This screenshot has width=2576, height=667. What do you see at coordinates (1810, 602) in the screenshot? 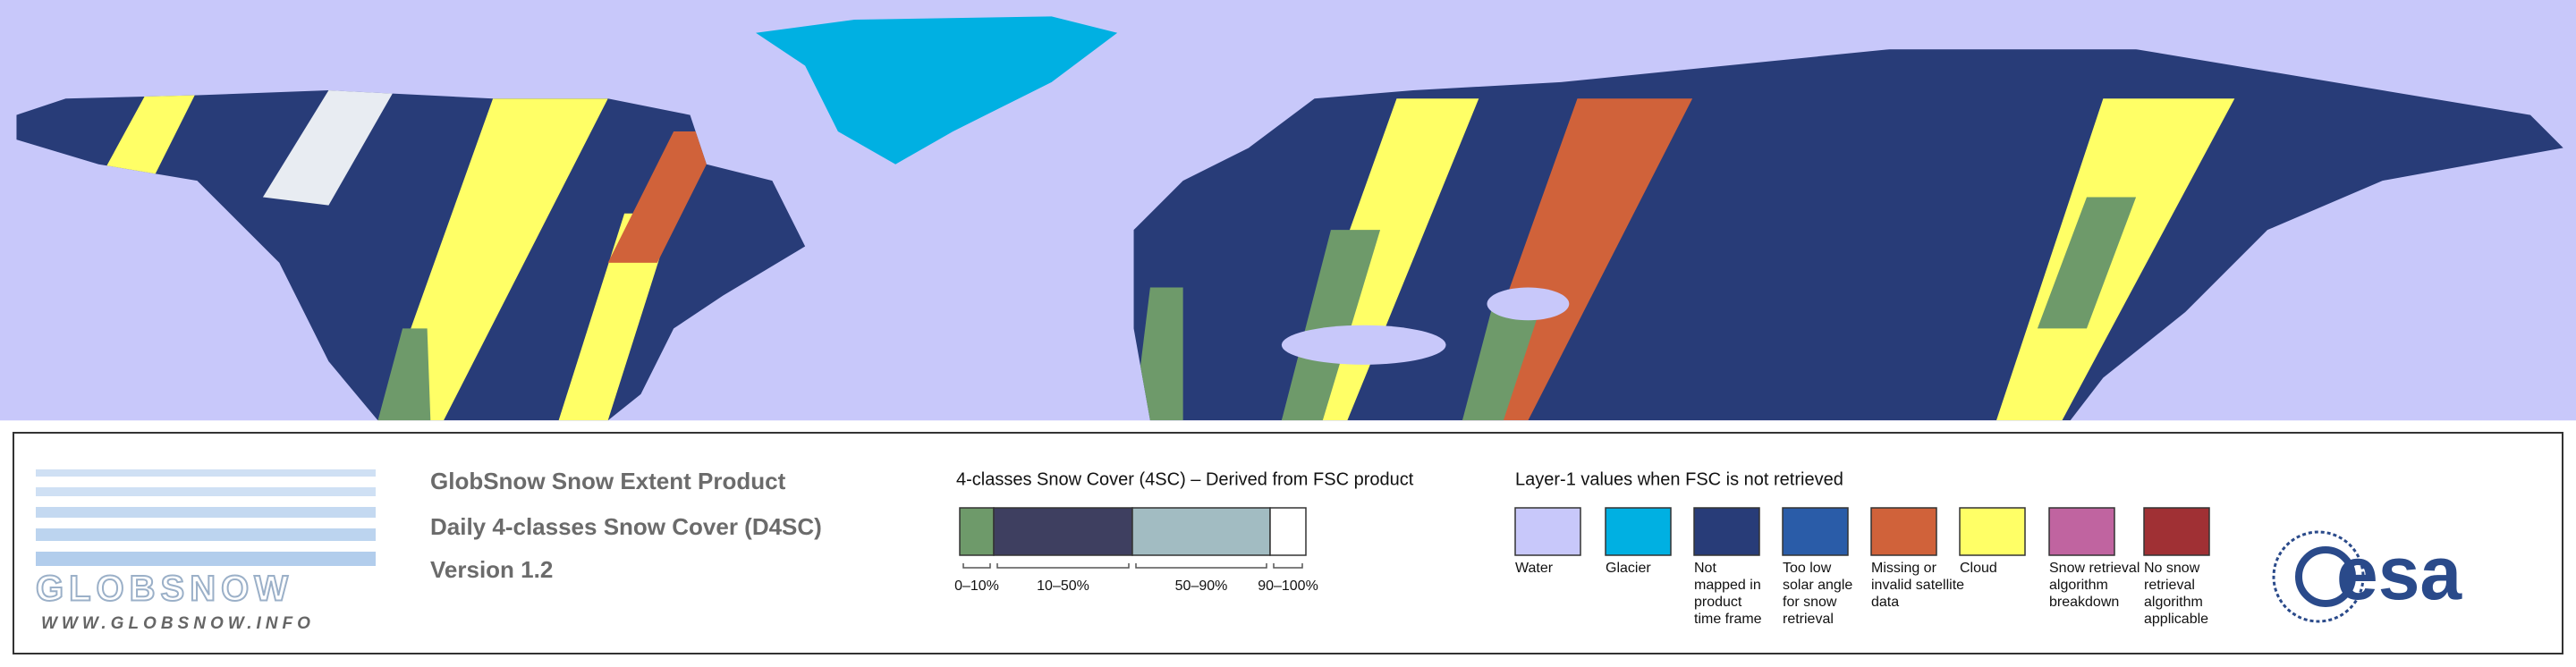
I see `label-line: for snow` at bounding box center [1810, 602].